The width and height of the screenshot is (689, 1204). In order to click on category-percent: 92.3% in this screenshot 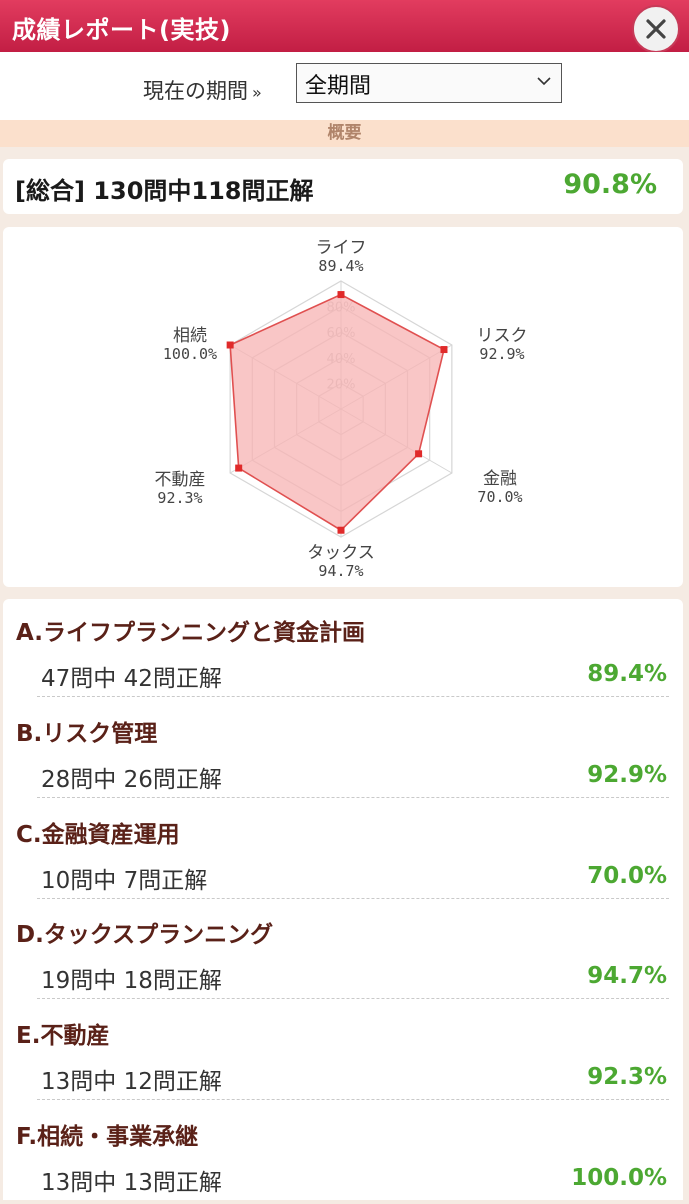, I will do `click(627, 1077)`.